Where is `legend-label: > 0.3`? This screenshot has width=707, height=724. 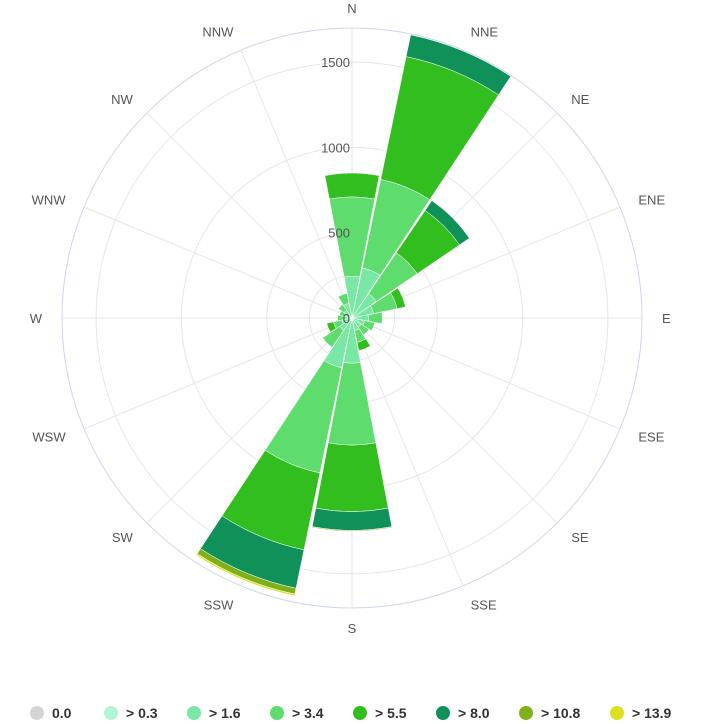 legend-label: > 0.3 is located at coordinates (142, 713).